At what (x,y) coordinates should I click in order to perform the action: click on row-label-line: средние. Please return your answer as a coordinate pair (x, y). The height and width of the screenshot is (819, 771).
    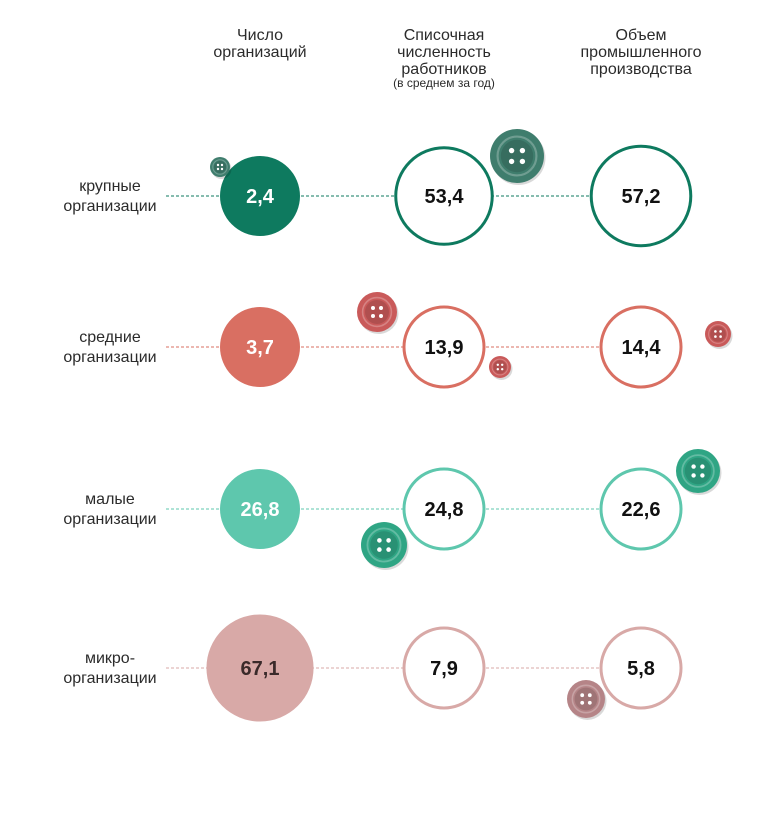
    Looking at the image, I should click on (110, 337).